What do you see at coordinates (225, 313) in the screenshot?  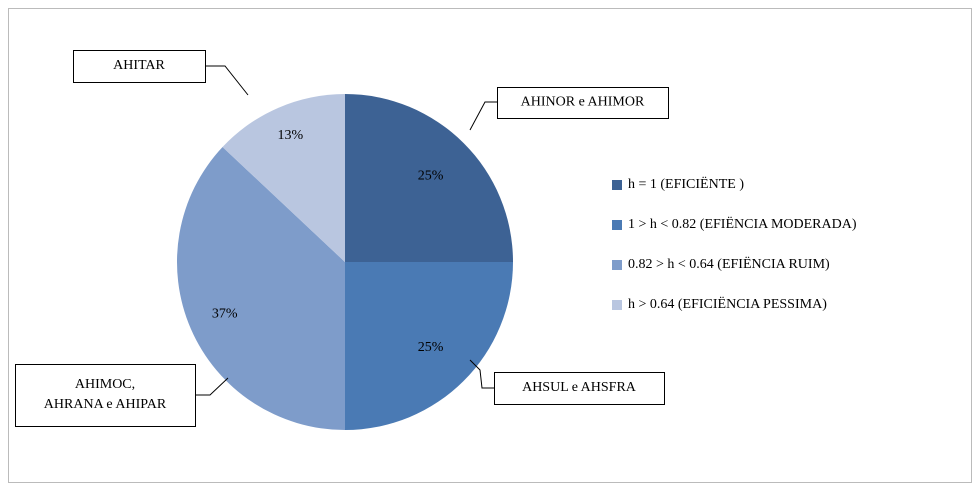 I see `data-label: 37%` at bounding box center [225, 313].